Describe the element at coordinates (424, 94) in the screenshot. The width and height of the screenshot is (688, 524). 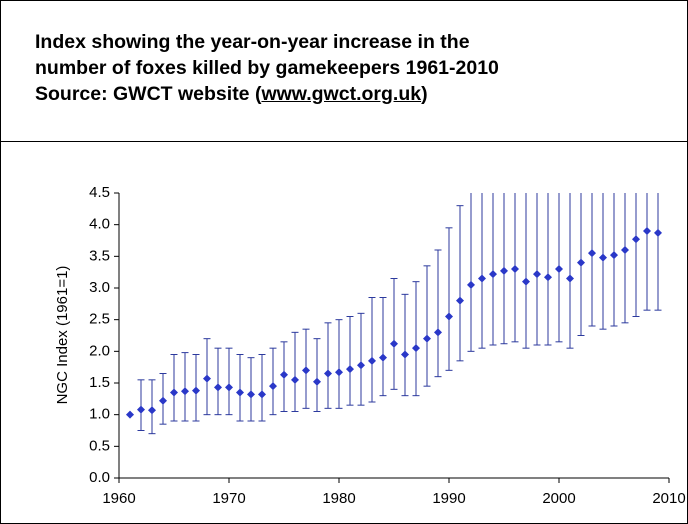
I see `source-suffix: )` at that location.